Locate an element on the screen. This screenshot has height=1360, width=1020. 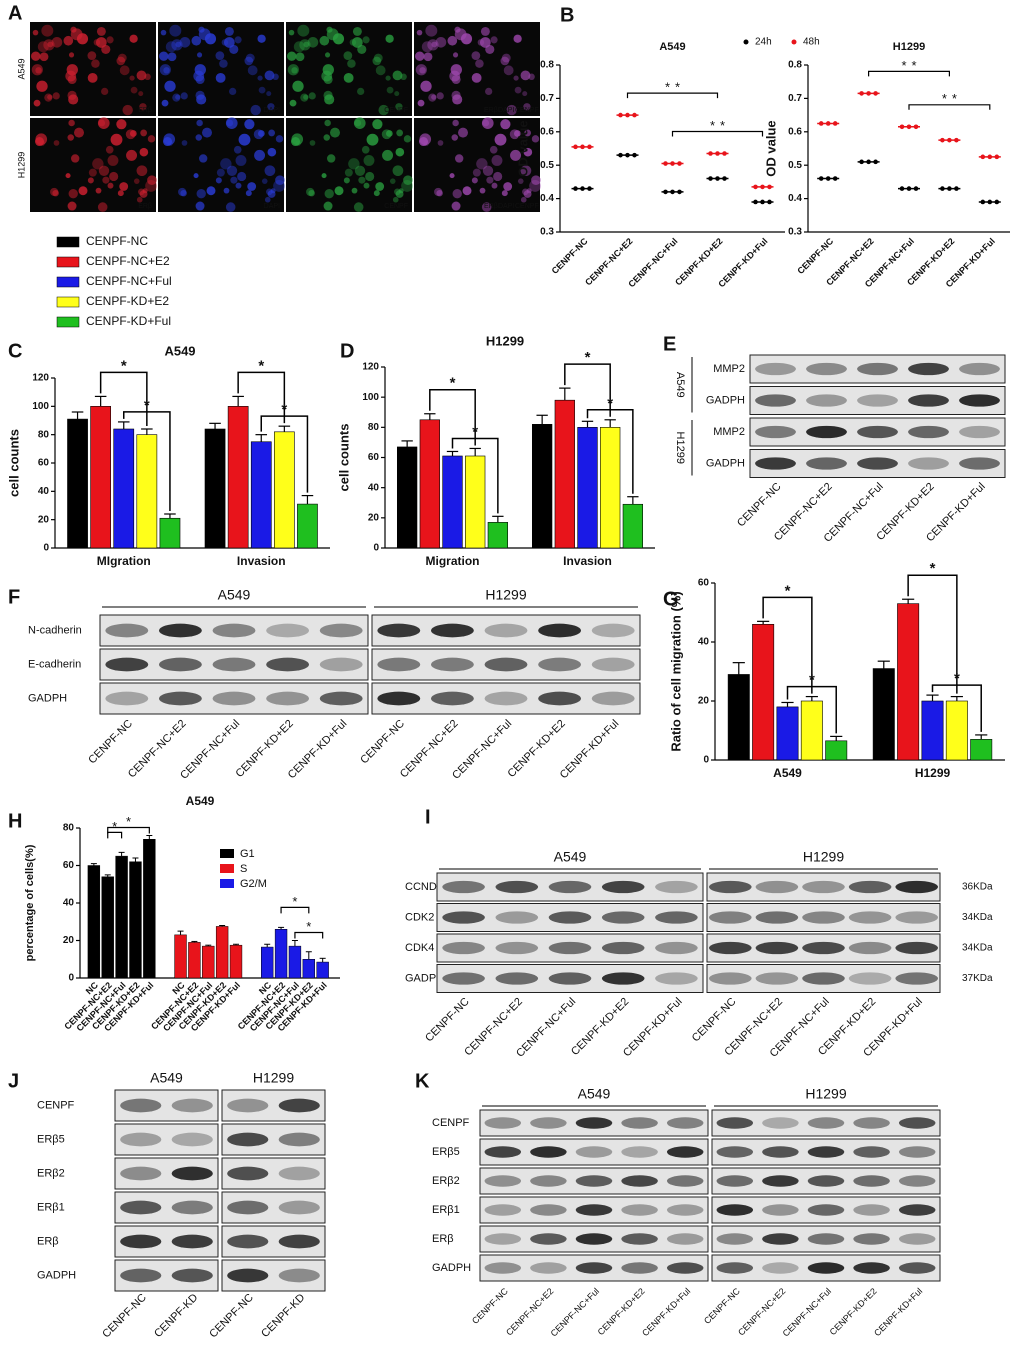
protein-label: GADPH is located at coordinates (725, 400).